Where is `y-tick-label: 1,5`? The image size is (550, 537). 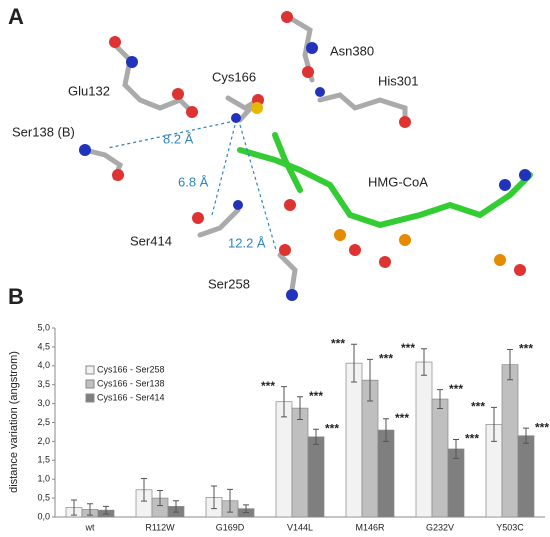 y-tick-label: 1,5 is located at coordinates (43, 460).